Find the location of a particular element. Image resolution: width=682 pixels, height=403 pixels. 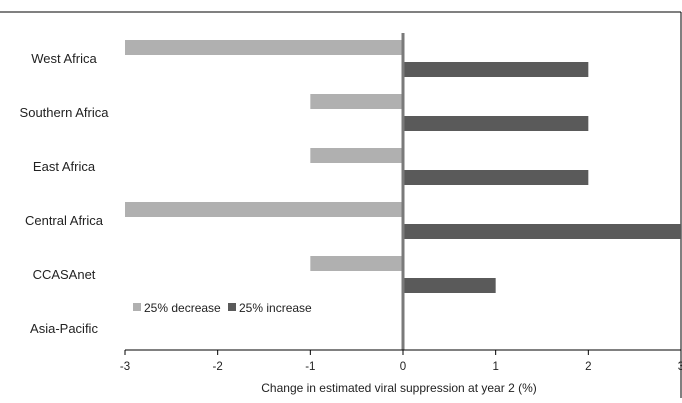

x-tick-label: -2 is located at coordinates (218, 367).